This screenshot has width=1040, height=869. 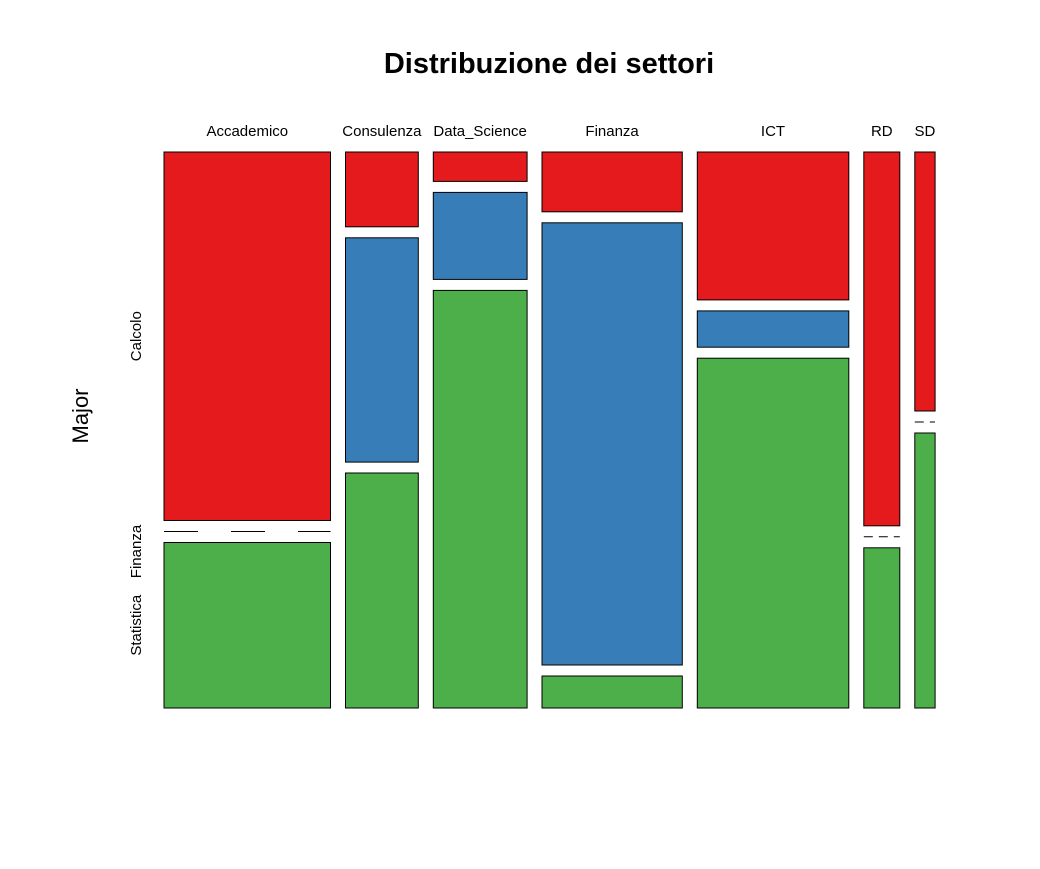 I want to click on column-label-sd: SD, so click(x=924, y=131).